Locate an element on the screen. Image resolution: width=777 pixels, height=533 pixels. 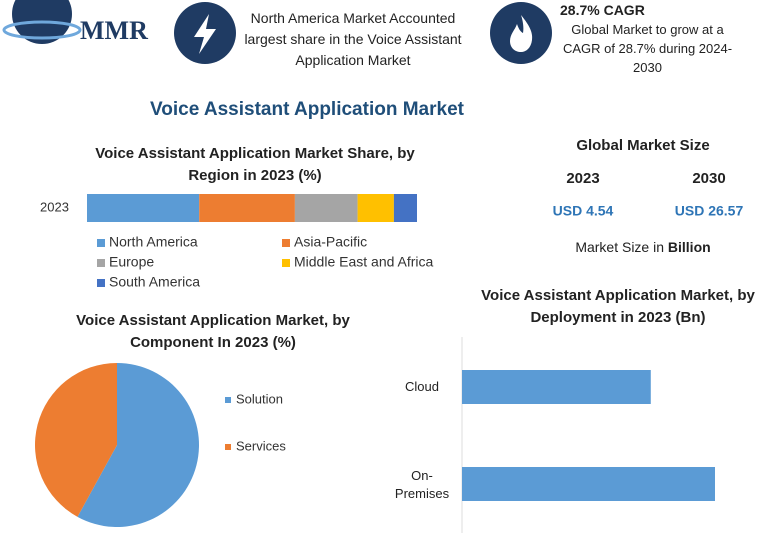
legend-label: Europe is located at coordinates (131, 262).